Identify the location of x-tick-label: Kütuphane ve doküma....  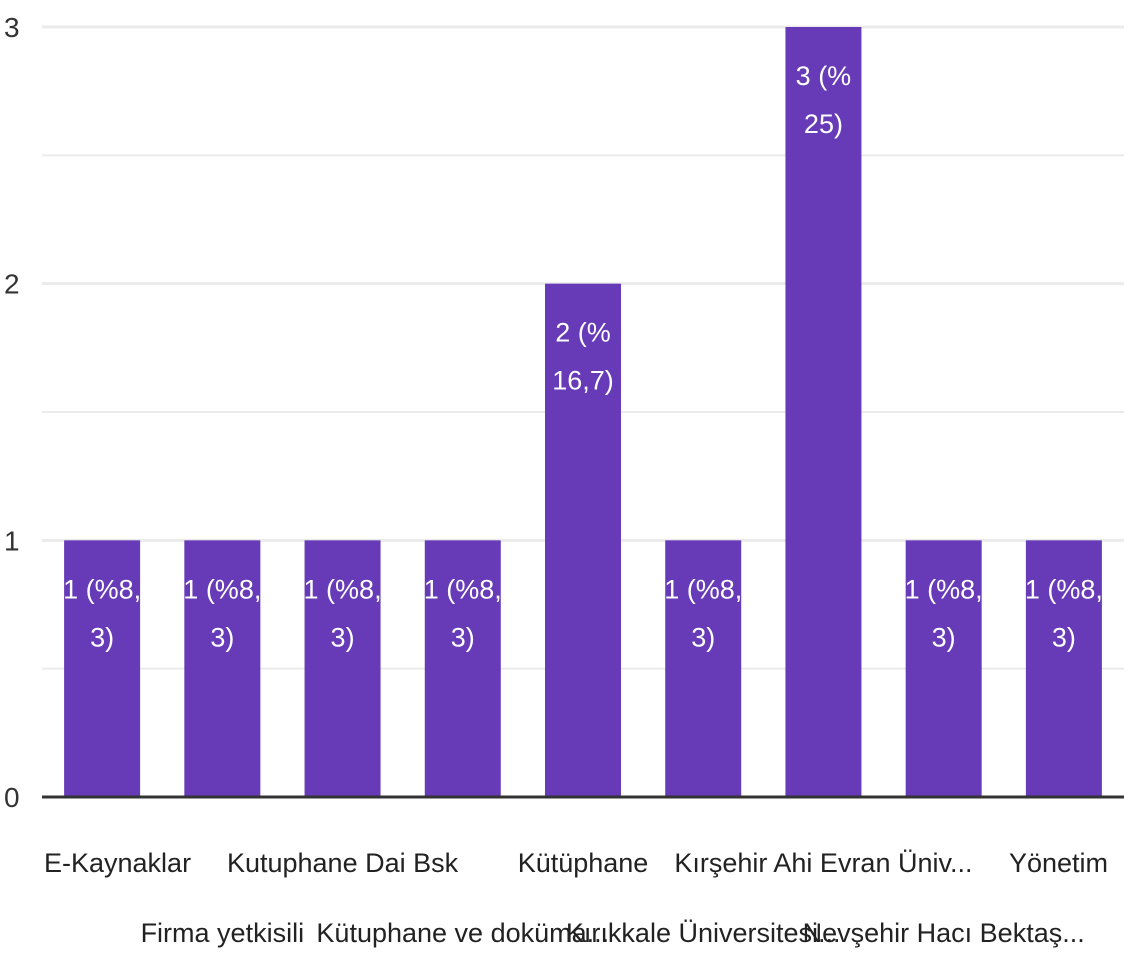
(462, 933).